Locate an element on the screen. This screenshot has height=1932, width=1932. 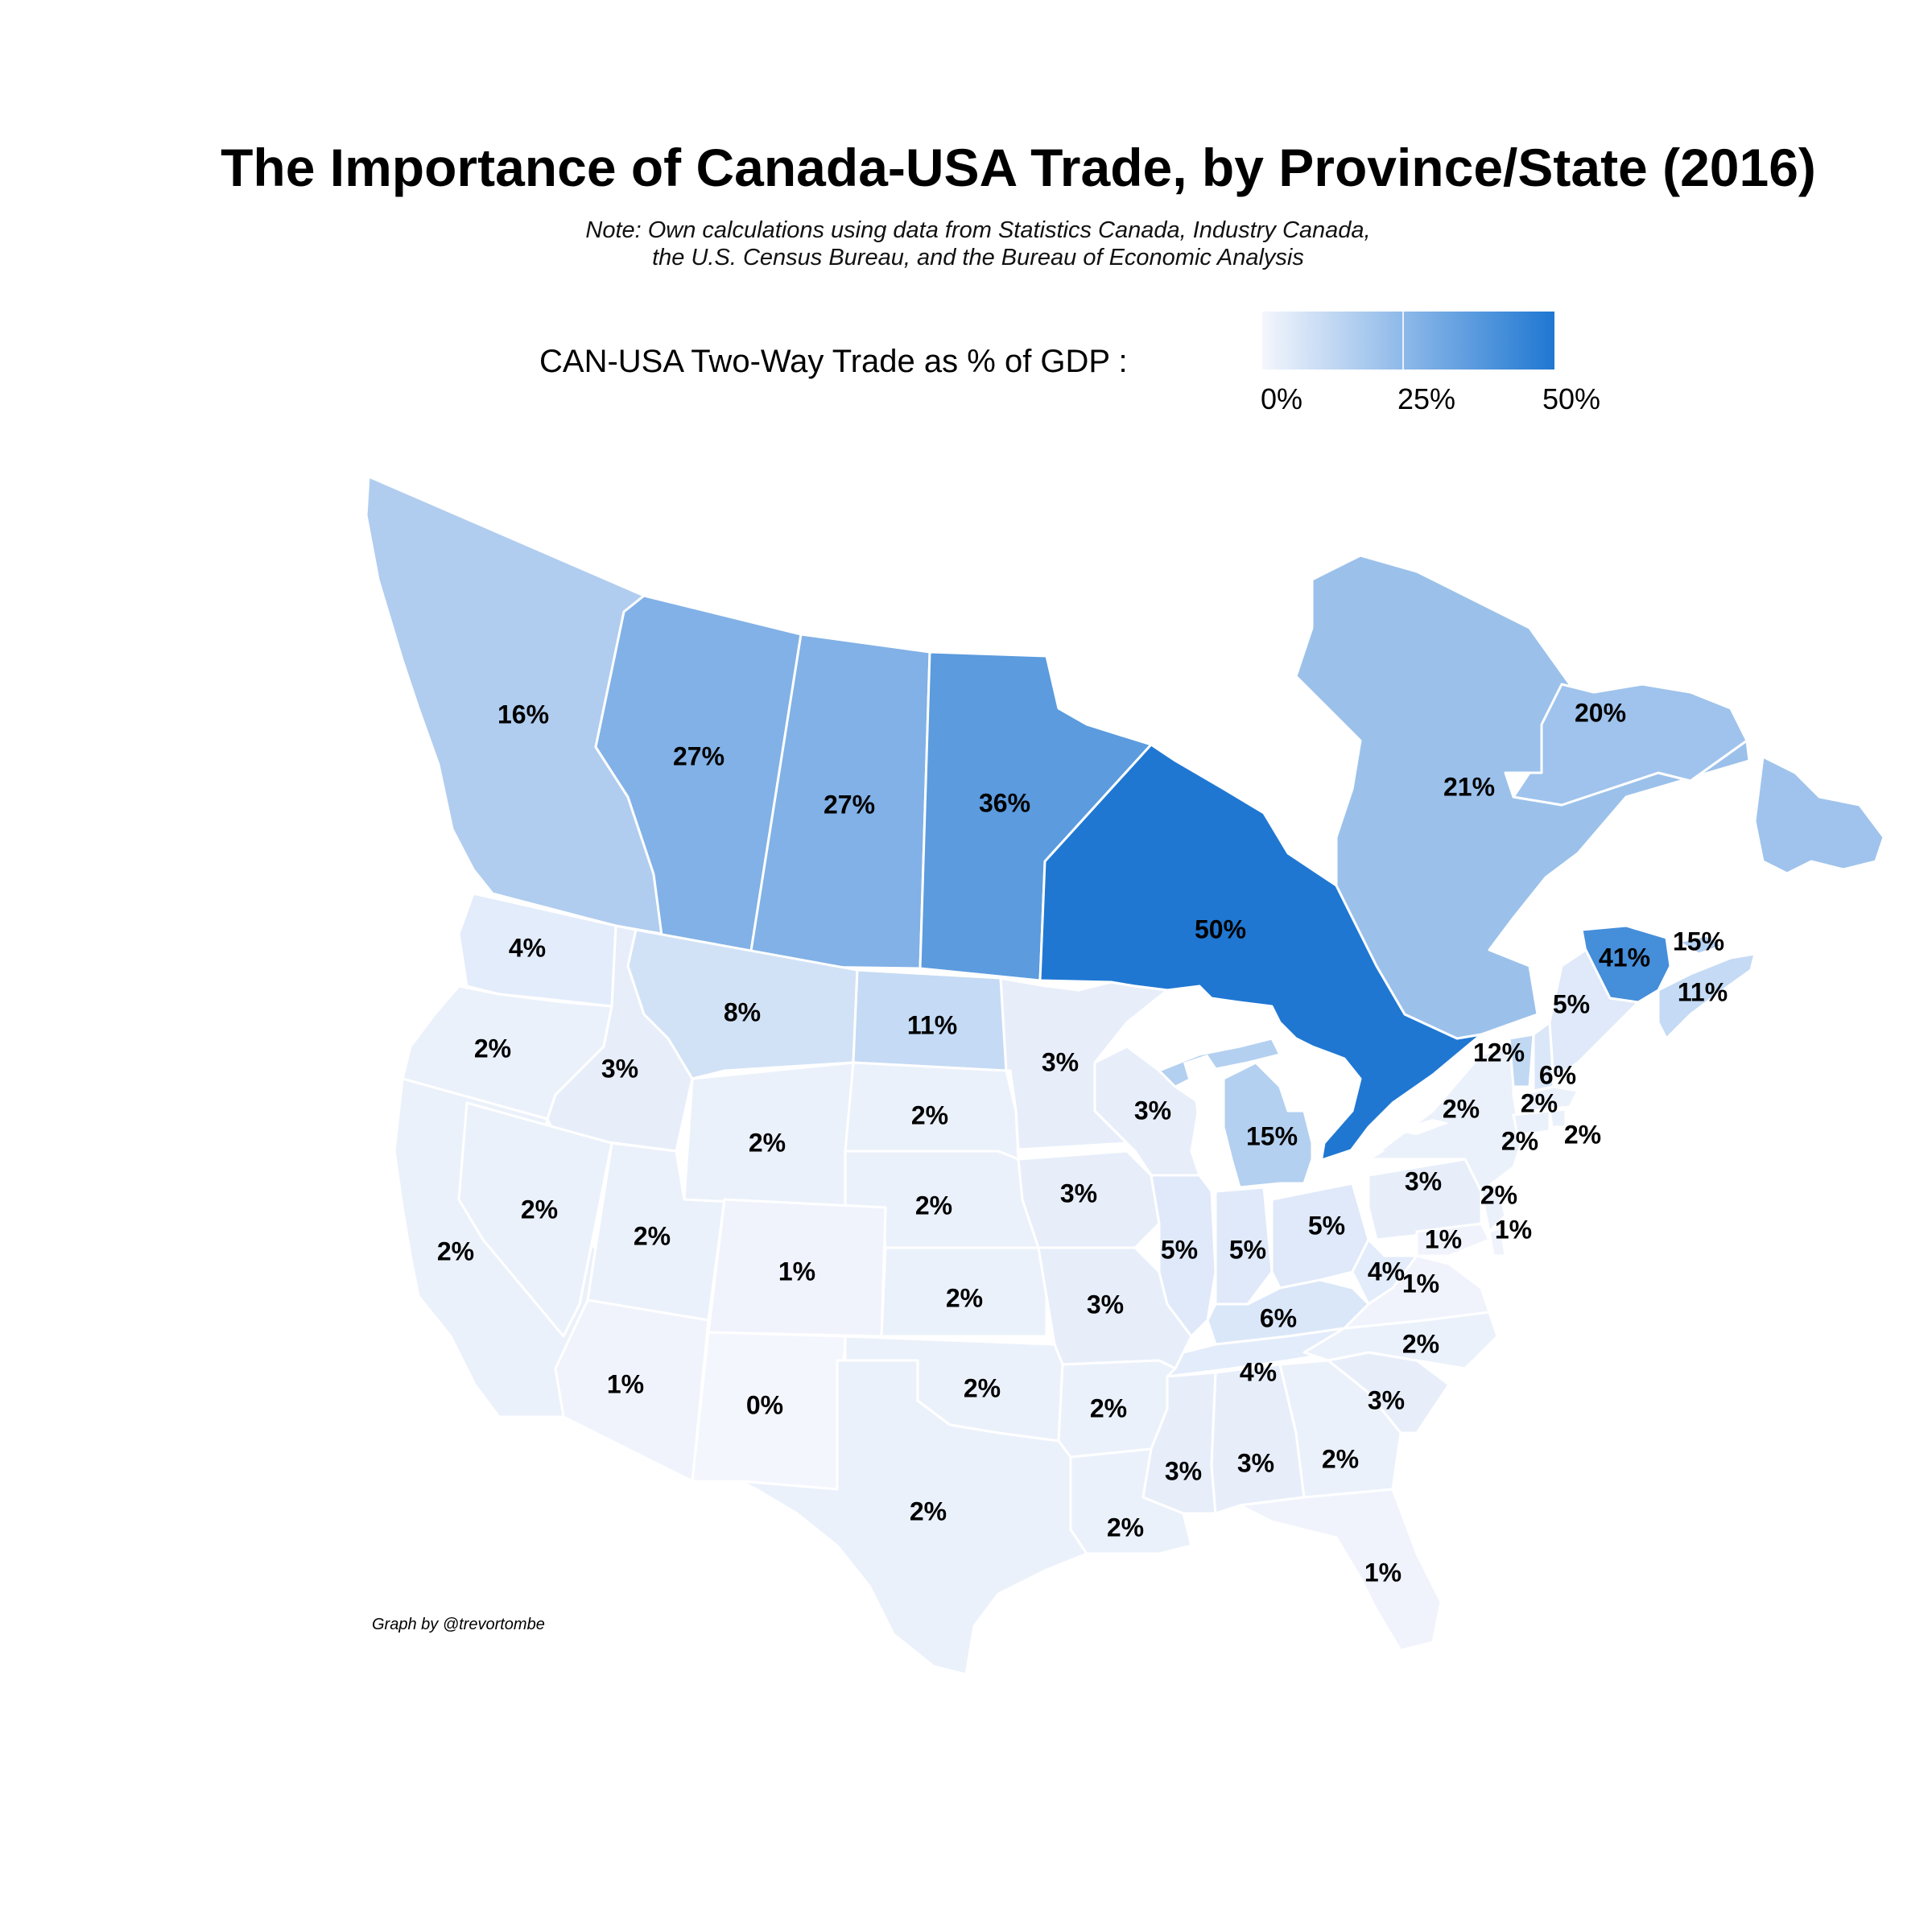
region-ct is located at coordinates (1531, 1123).